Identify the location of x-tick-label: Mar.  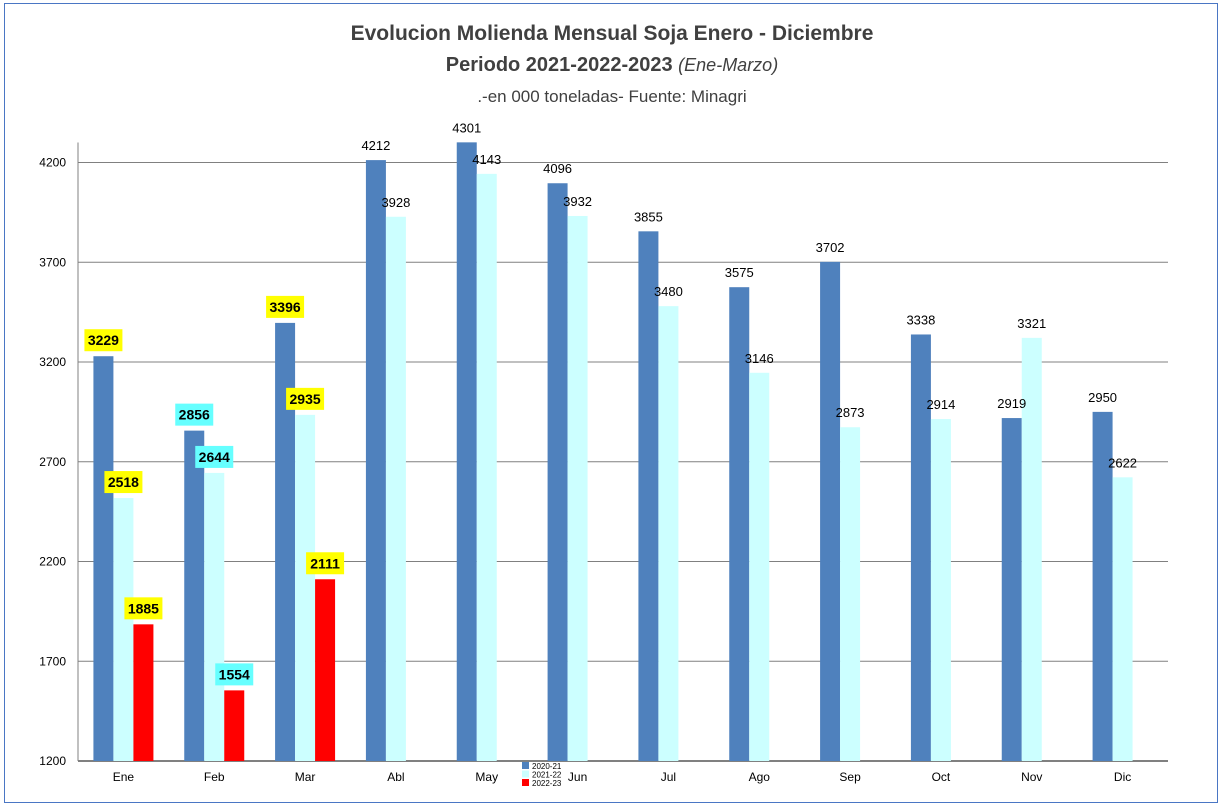
(305, 777).